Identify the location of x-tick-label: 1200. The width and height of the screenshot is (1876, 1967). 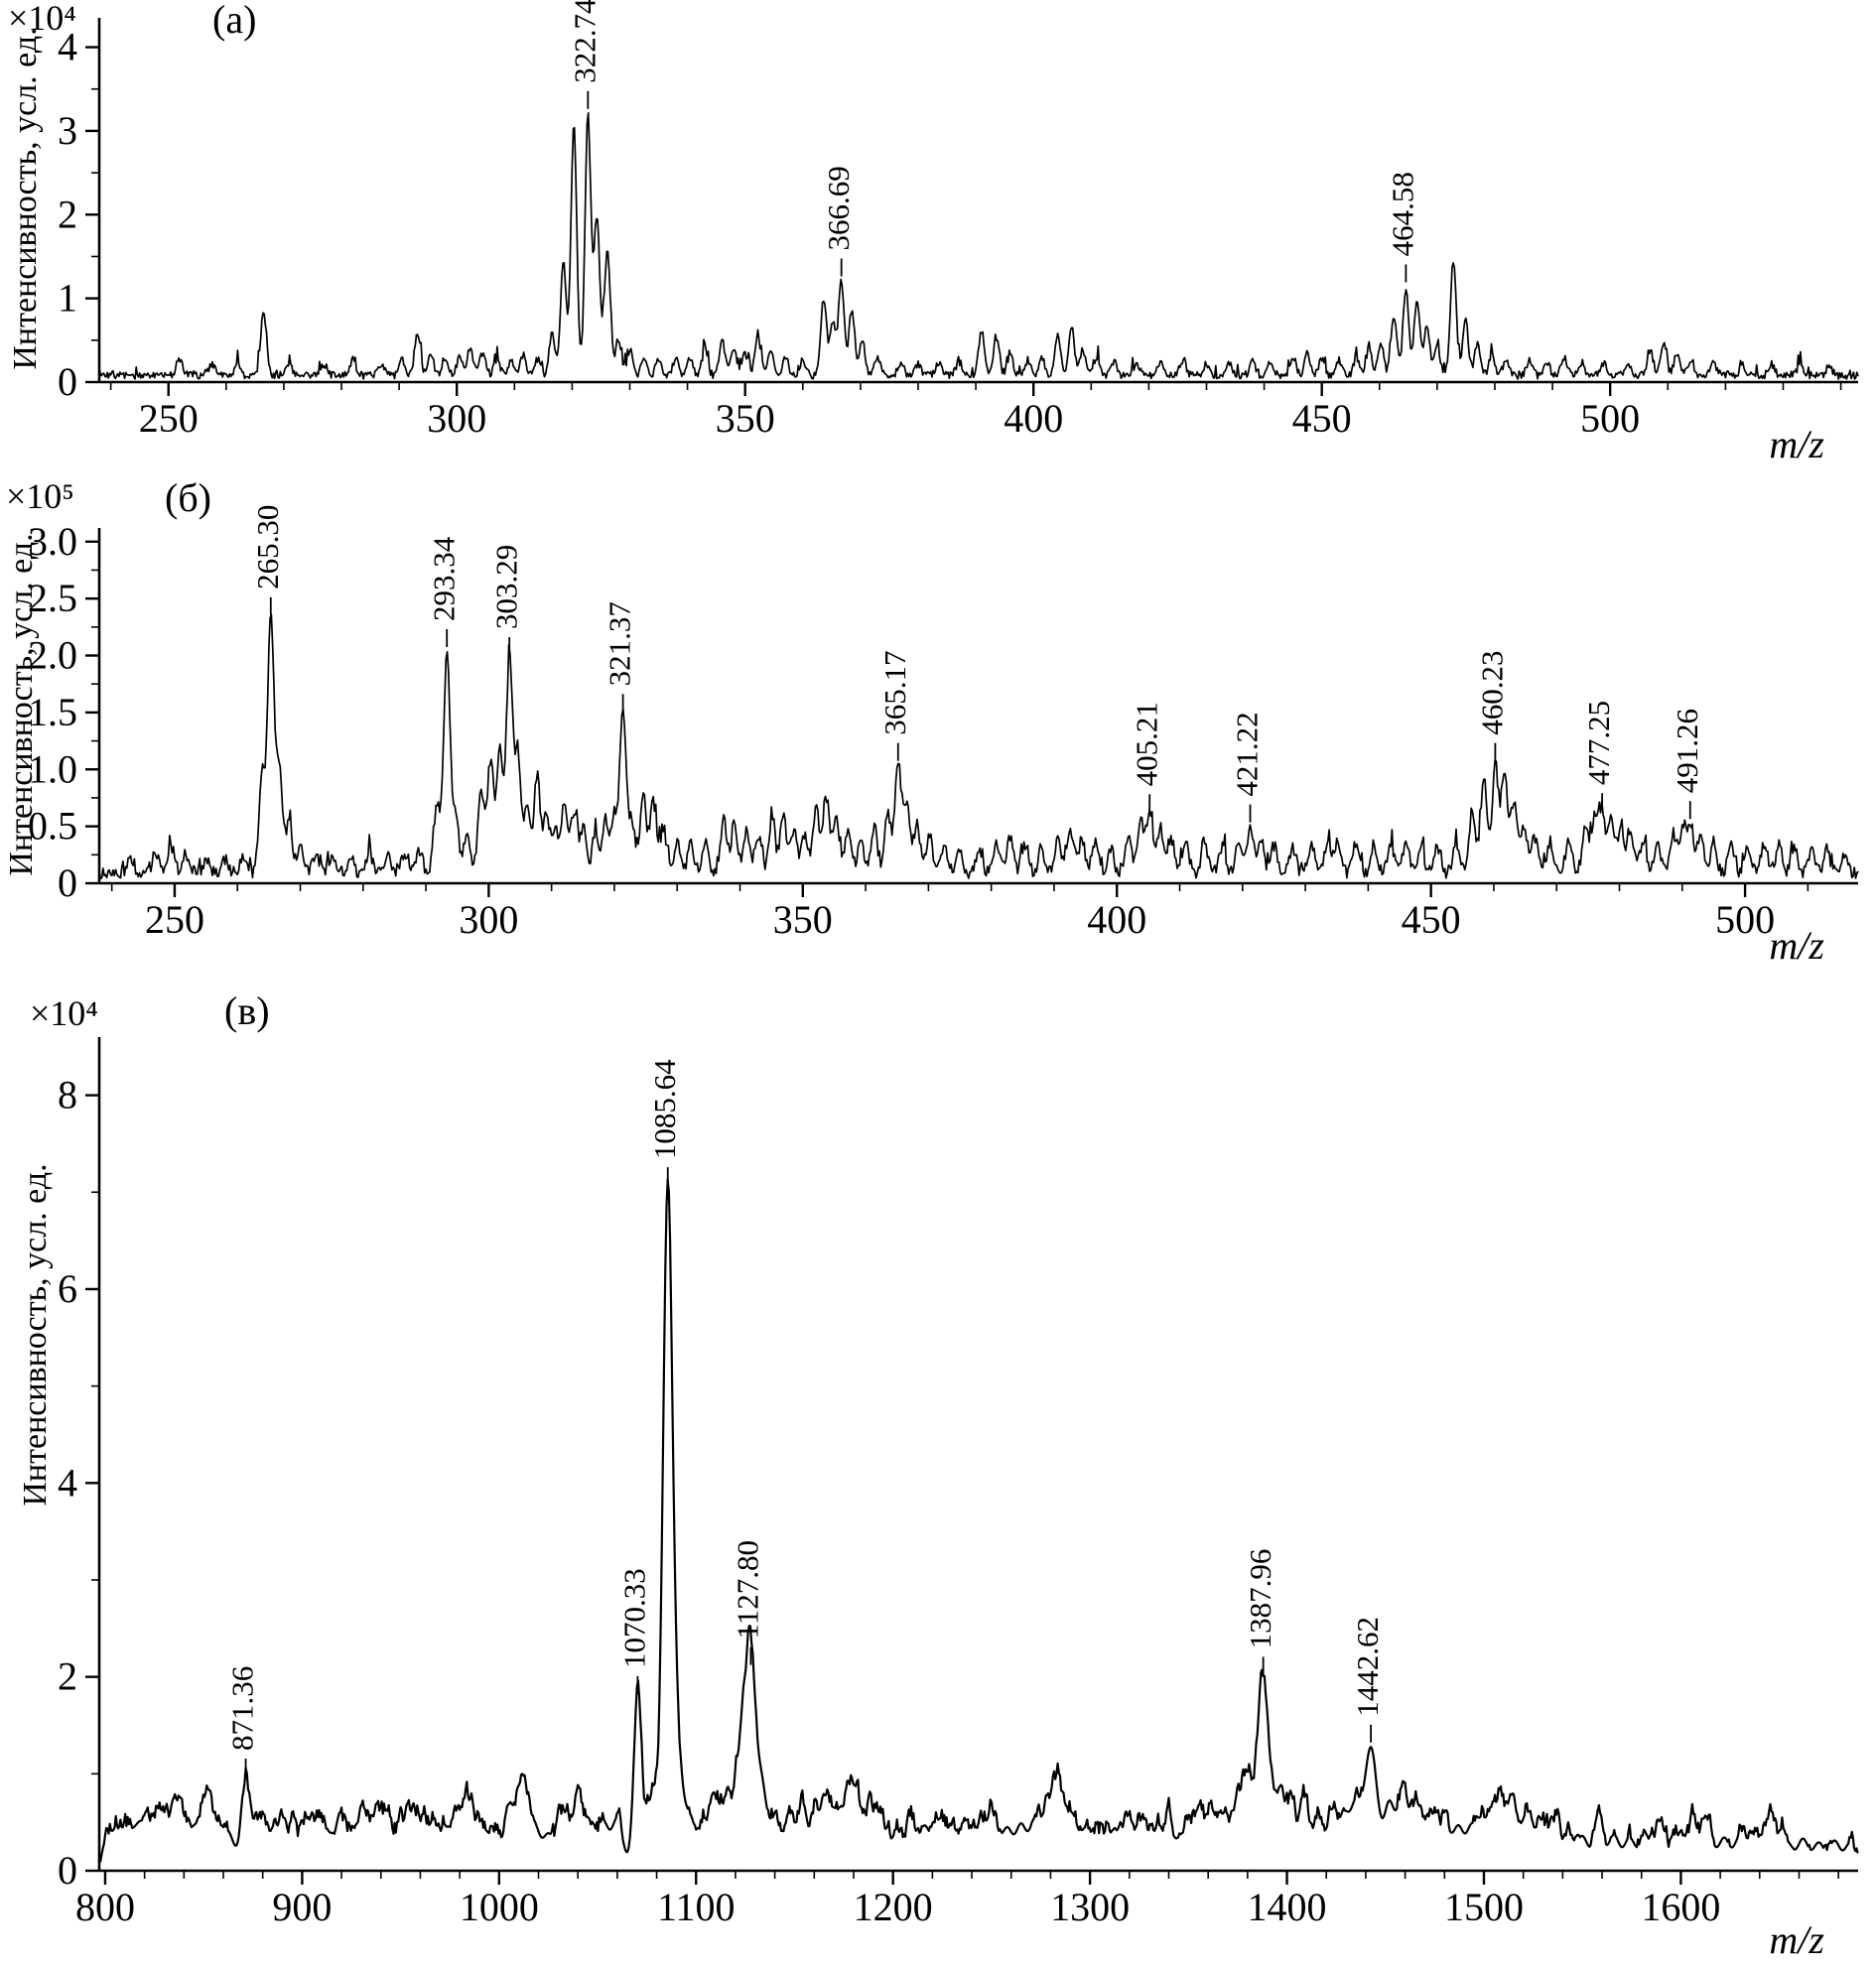
(893, 1907).